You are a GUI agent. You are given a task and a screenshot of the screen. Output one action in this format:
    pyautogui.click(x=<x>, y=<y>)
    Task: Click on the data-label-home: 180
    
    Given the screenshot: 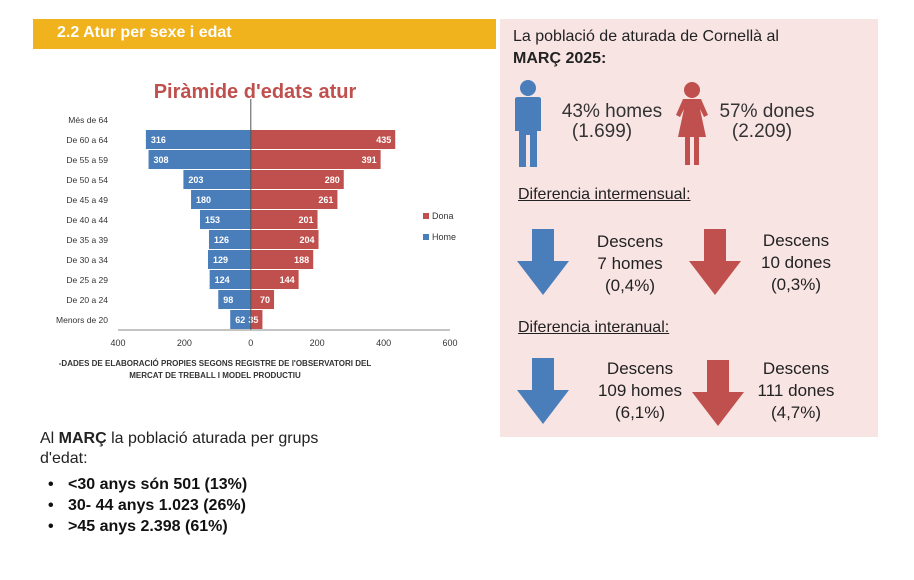 What is the action you would take?
    pyautogui.click(x=203, y=200)
    